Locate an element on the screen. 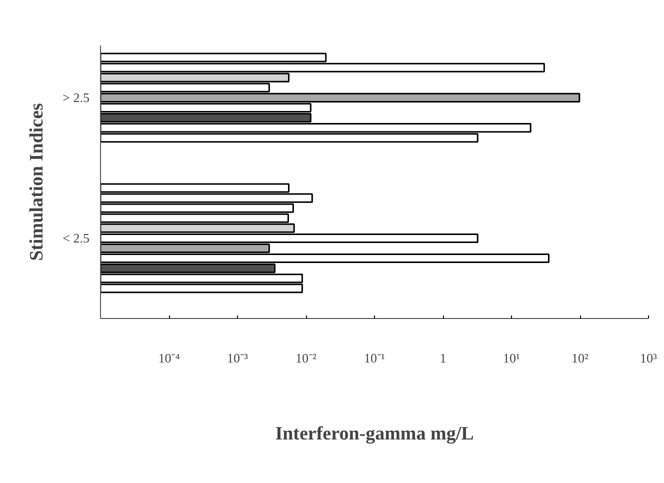  x-tick-label: 10¹ is located at coordinates (511, 358).